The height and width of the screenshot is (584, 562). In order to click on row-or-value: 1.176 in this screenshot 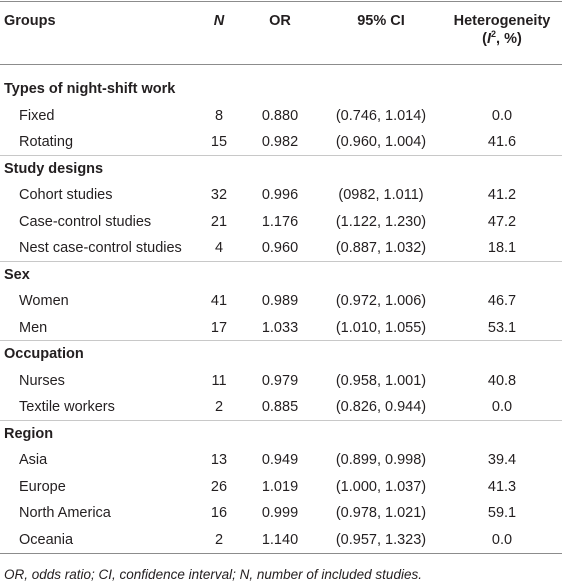, I will do `click(280, 221)`.